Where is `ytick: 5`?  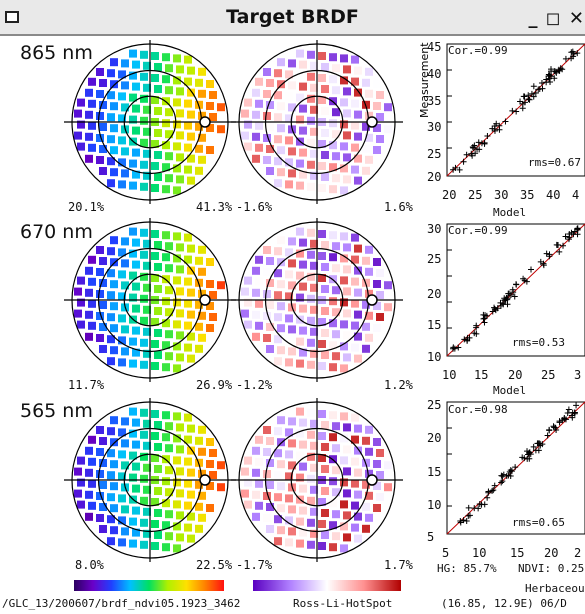 ytick: 5 is located at coordinates (431, 537).